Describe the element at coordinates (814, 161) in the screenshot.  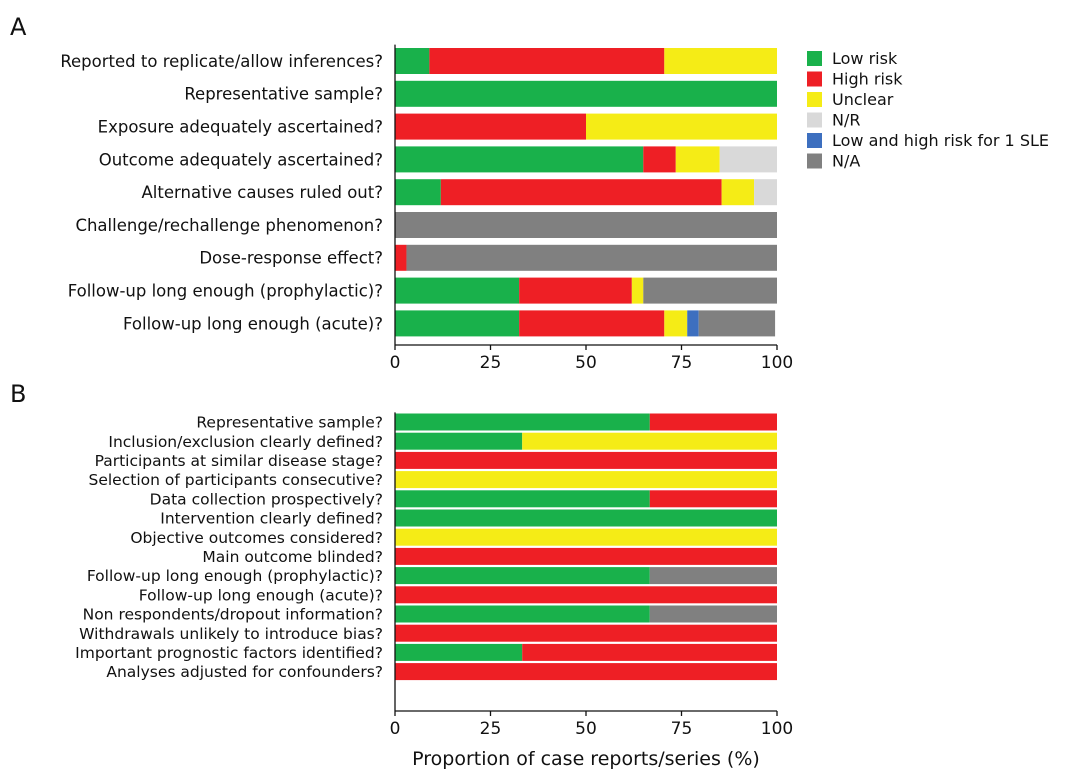
I see `legend-swatch-na` at that location.